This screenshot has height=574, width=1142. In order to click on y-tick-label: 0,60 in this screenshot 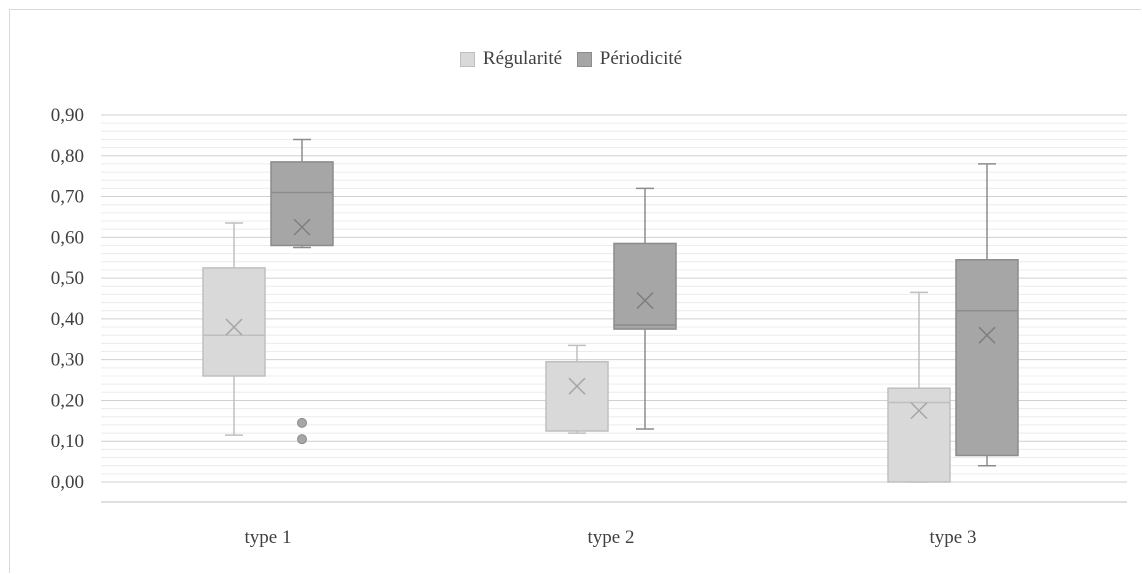, I will do `click(67, 237)`.